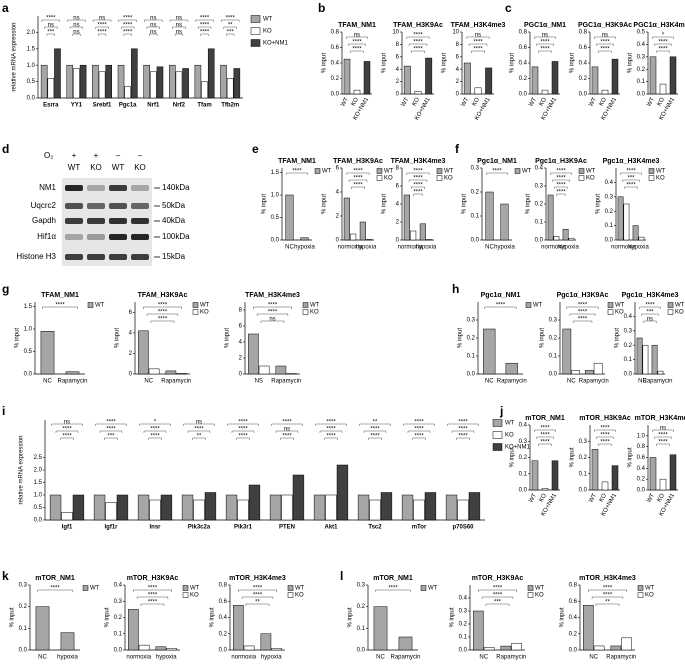 The image size is (685, 670). What do you see at coordinates (458, 82) in the screenshot?
I see `y-tick-label: 2` at bounding box center [458, 82].